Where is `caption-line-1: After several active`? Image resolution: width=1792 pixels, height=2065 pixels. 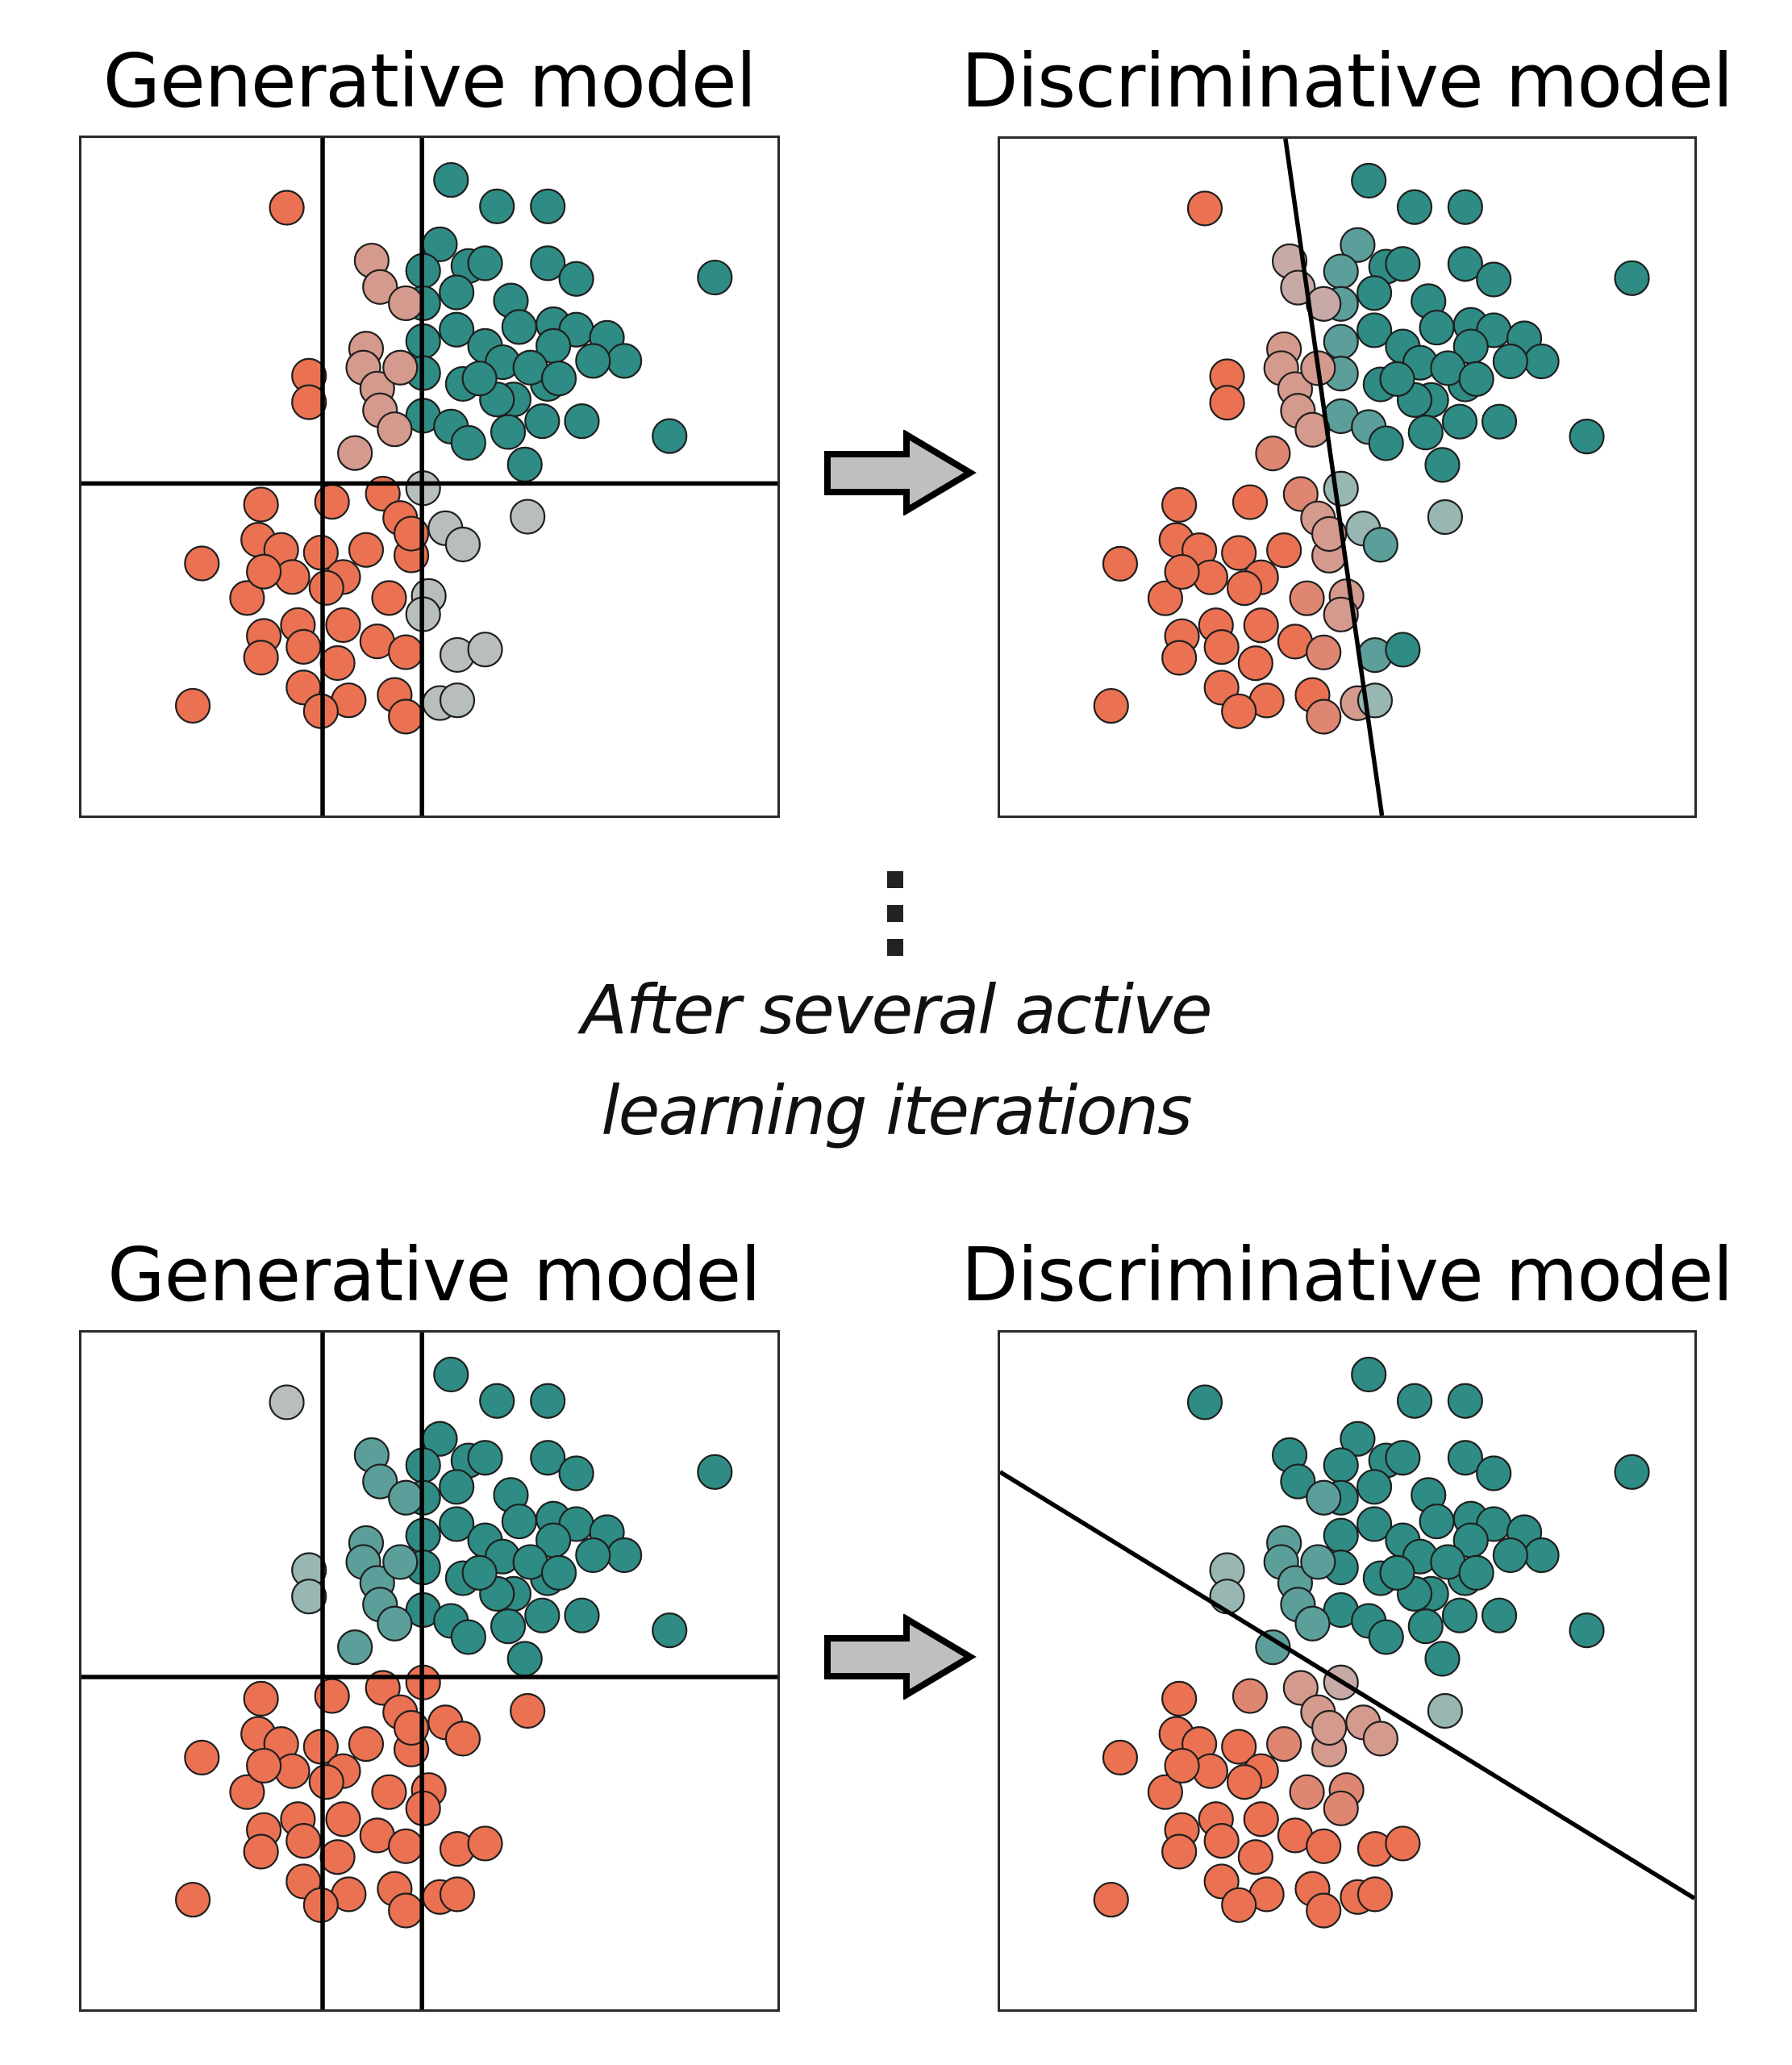 caption-line-1: After several active is located at coordinates (897, 1009).